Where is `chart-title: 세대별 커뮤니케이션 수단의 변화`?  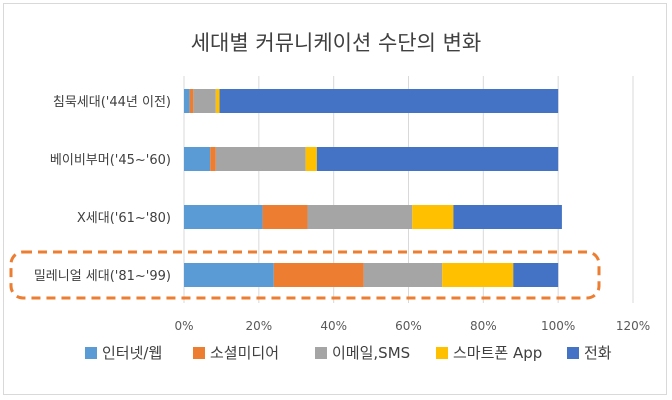
chart-title: 세대별 커뮤니케이션 수단의 변화 is located at coordinates (336, 43).